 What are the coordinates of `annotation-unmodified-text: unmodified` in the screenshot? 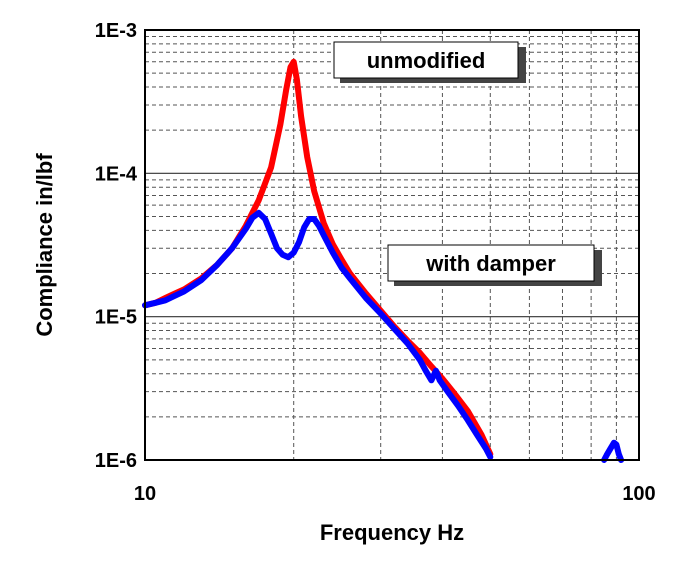 It's located at (426, 60).